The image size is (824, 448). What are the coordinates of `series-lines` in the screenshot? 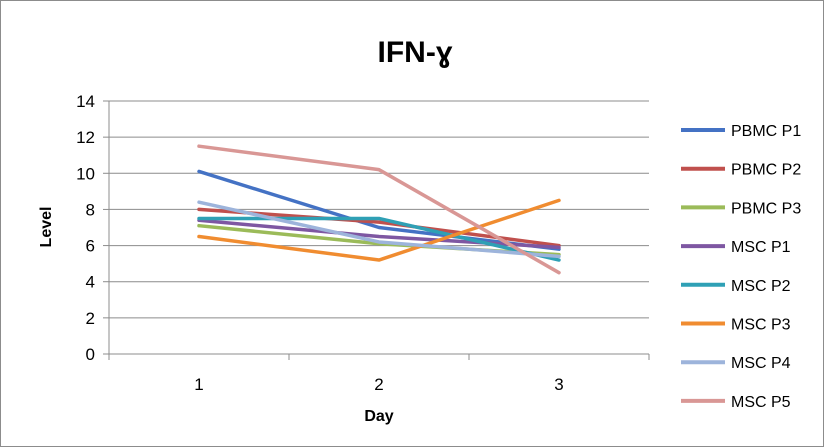 It's located at (379, 209).